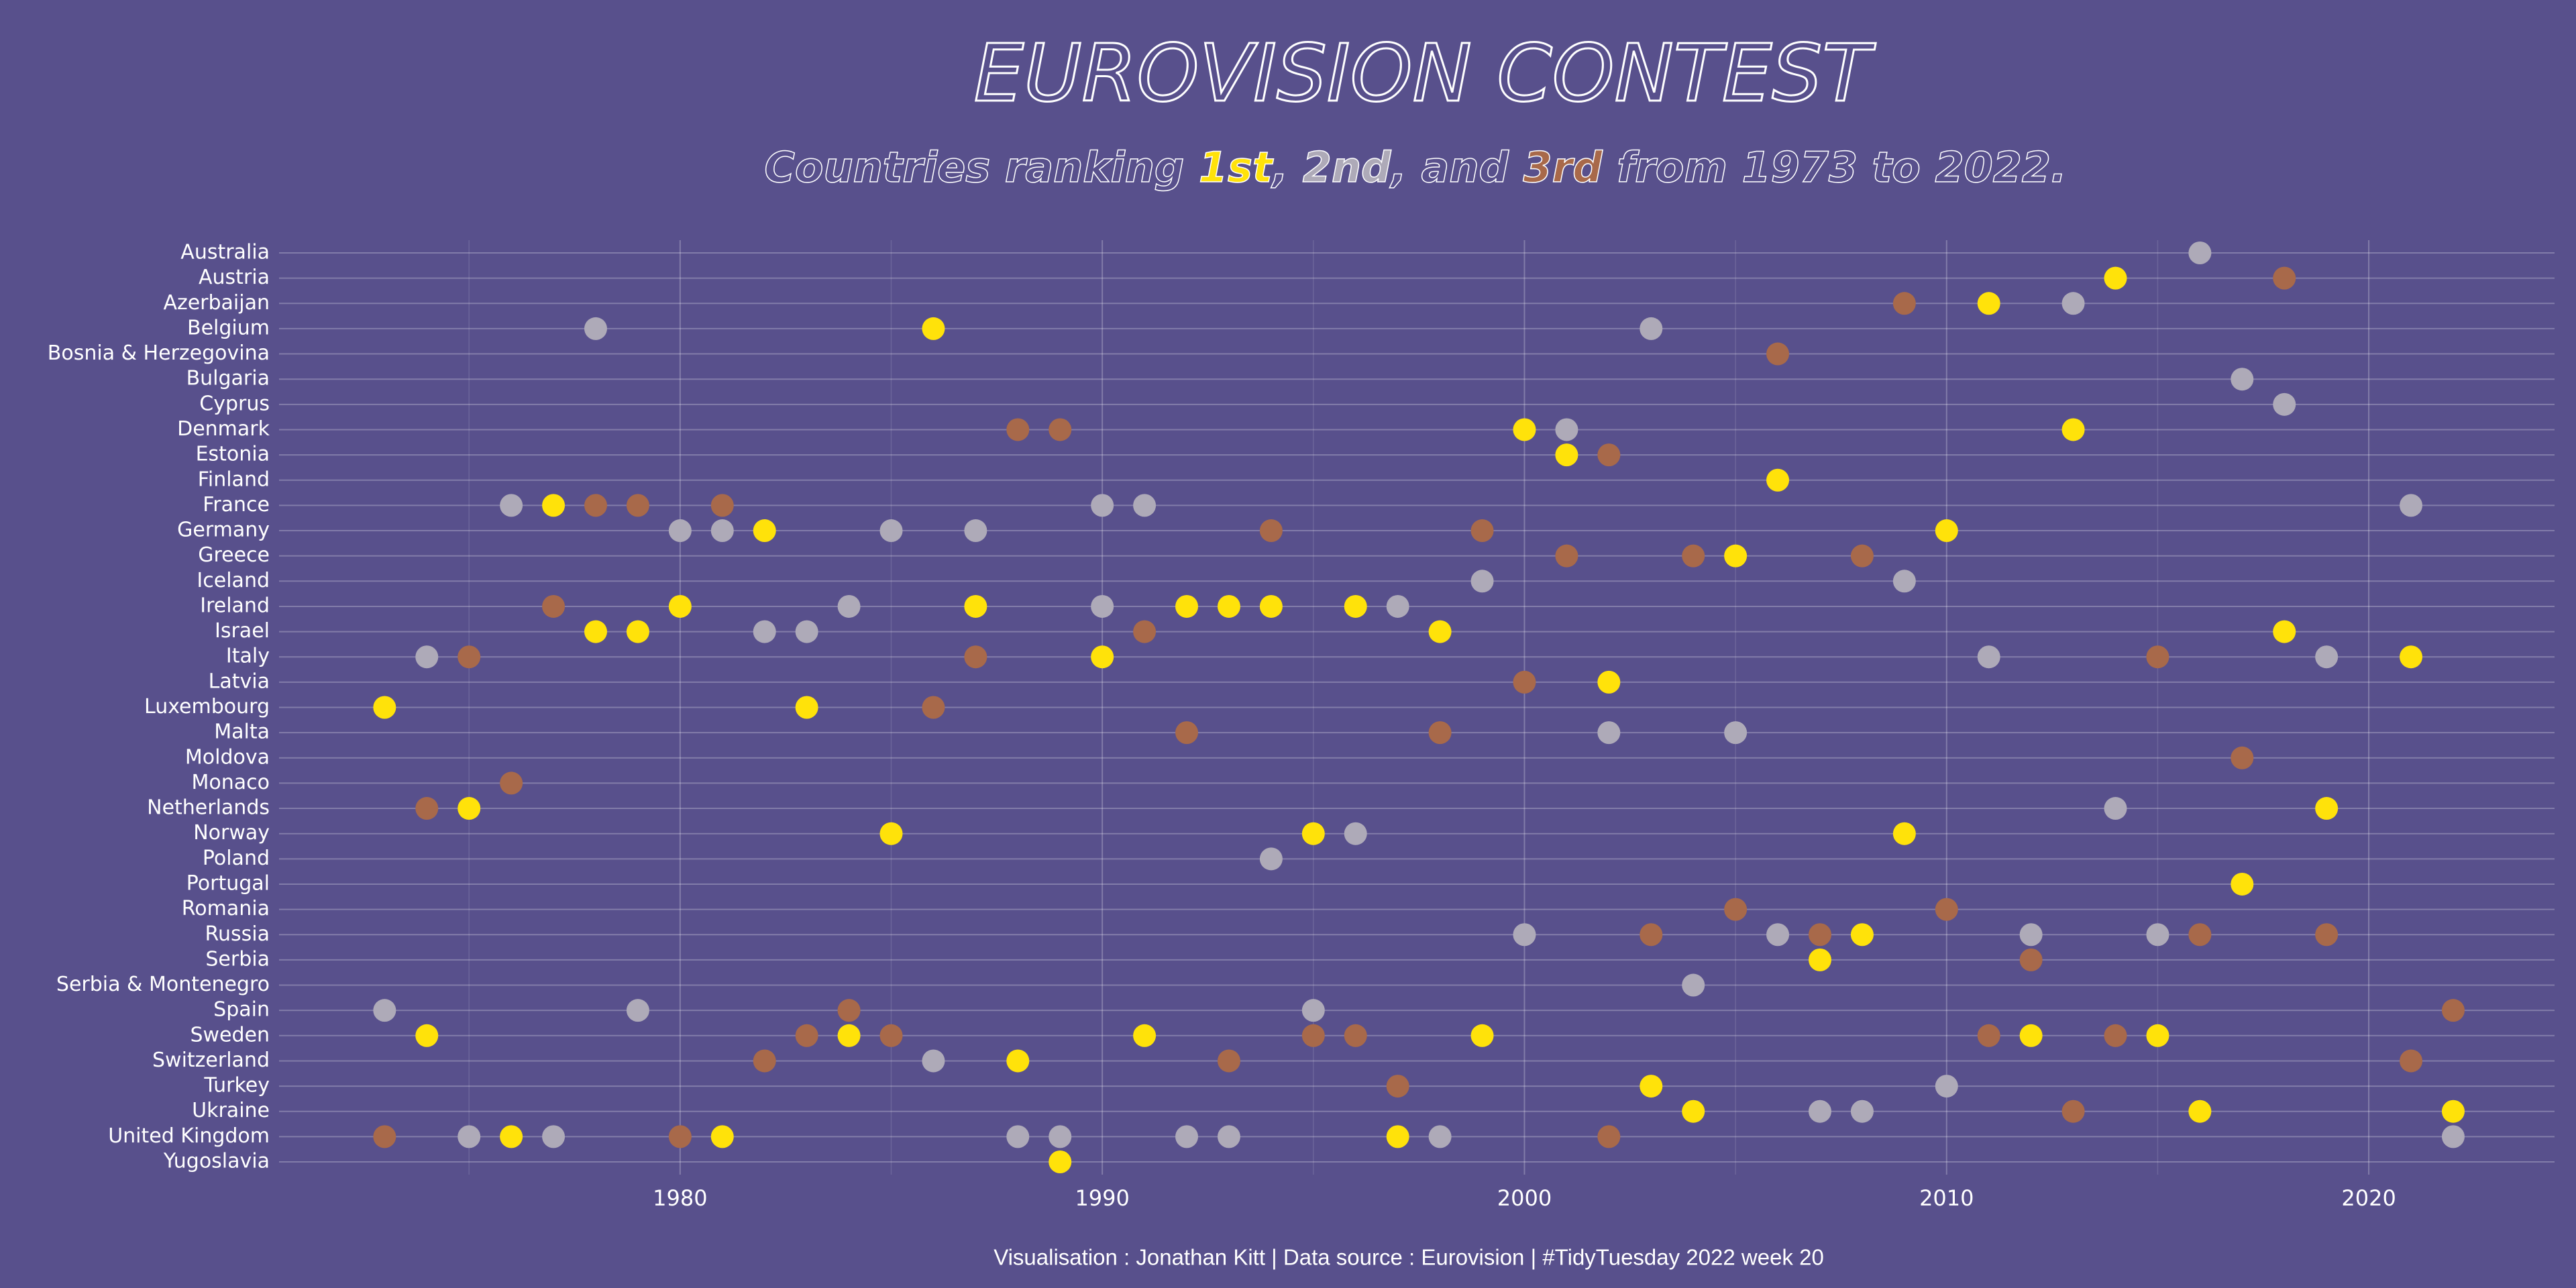  Describe the element at coordinates (242, 631) in the screenshot. I see `y-tick-label: Israel` at that location.